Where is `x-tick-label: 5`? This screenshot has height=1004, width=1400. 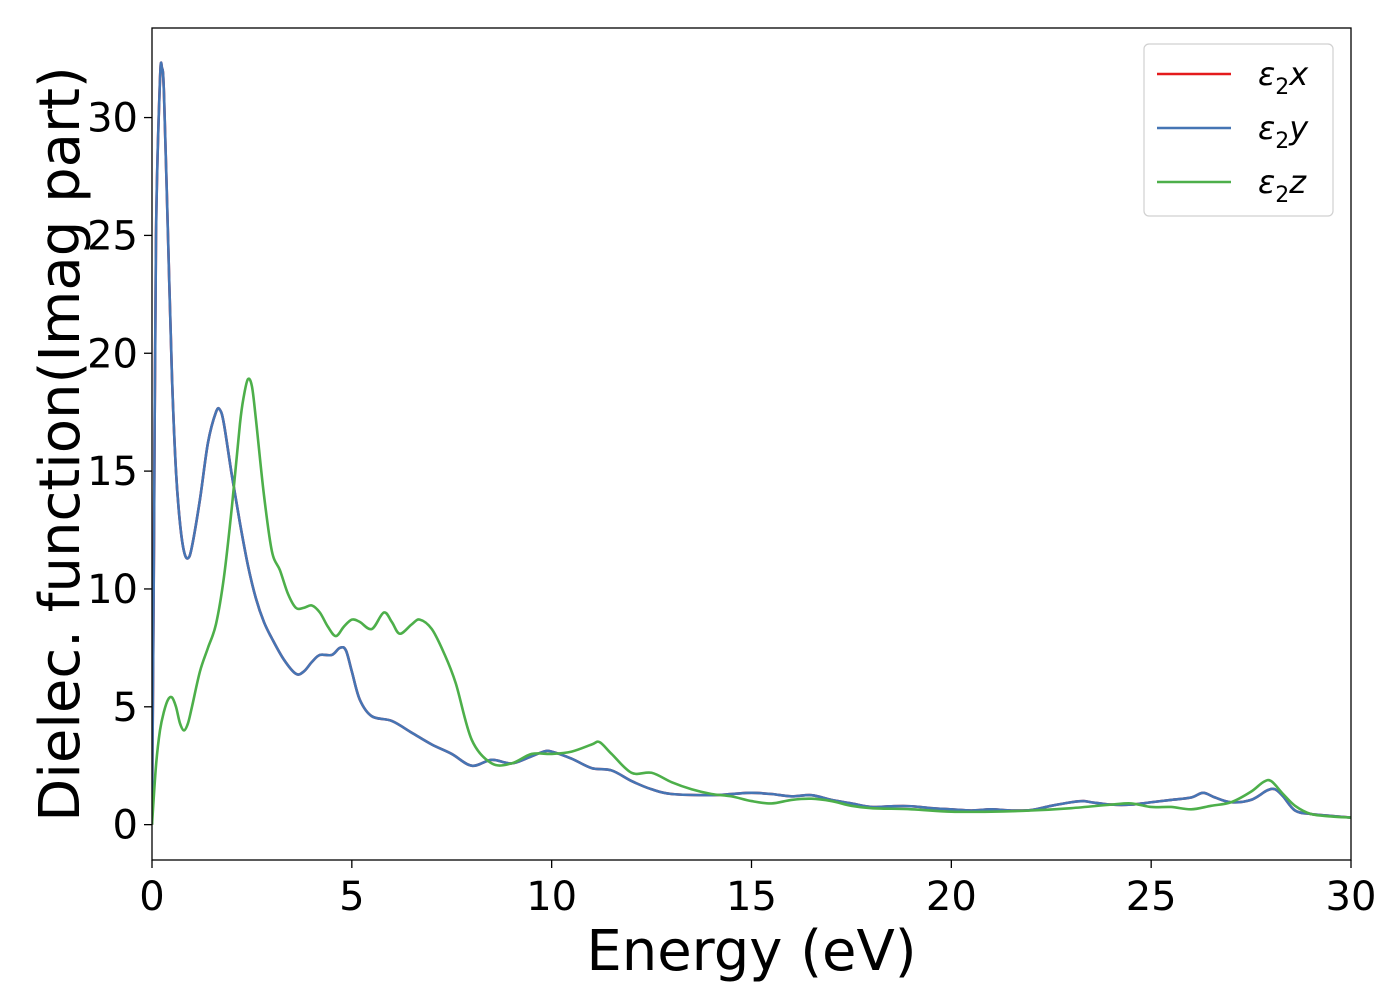
x-tick-label: 5 is located at coordinates (351, 897).